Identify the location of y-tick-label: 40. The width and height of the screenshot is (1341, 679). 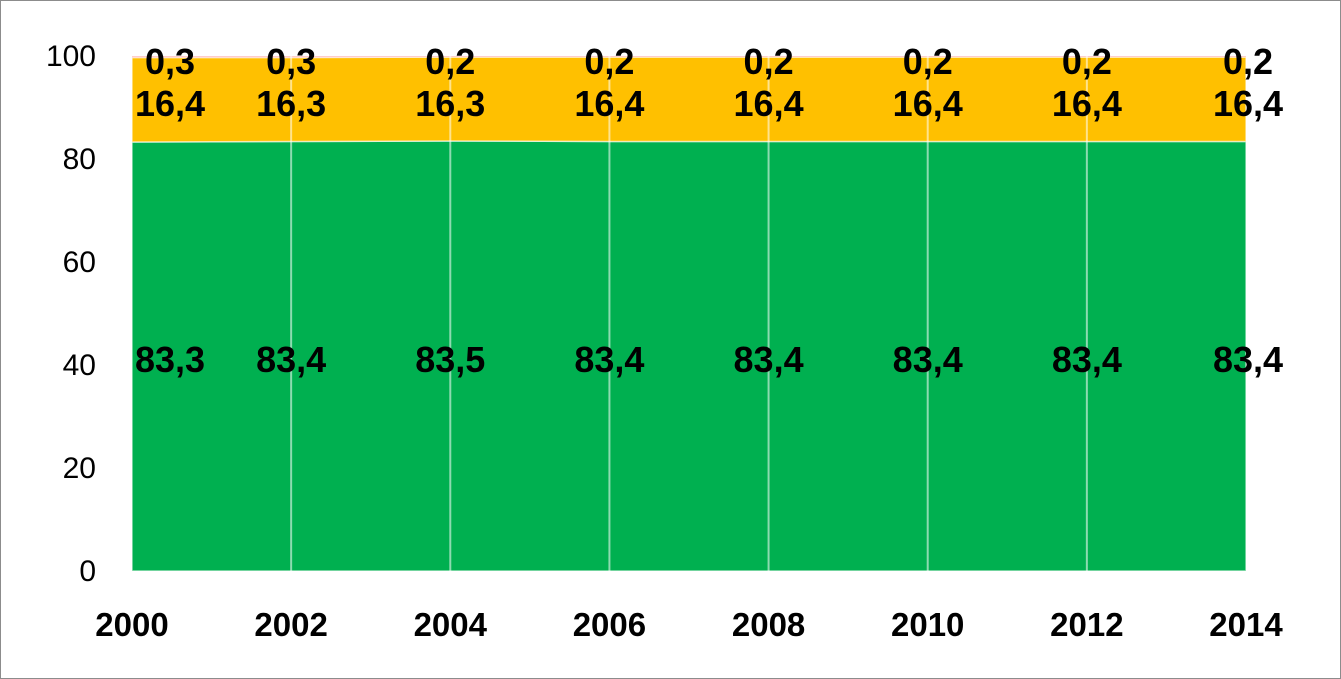
(79, 365).